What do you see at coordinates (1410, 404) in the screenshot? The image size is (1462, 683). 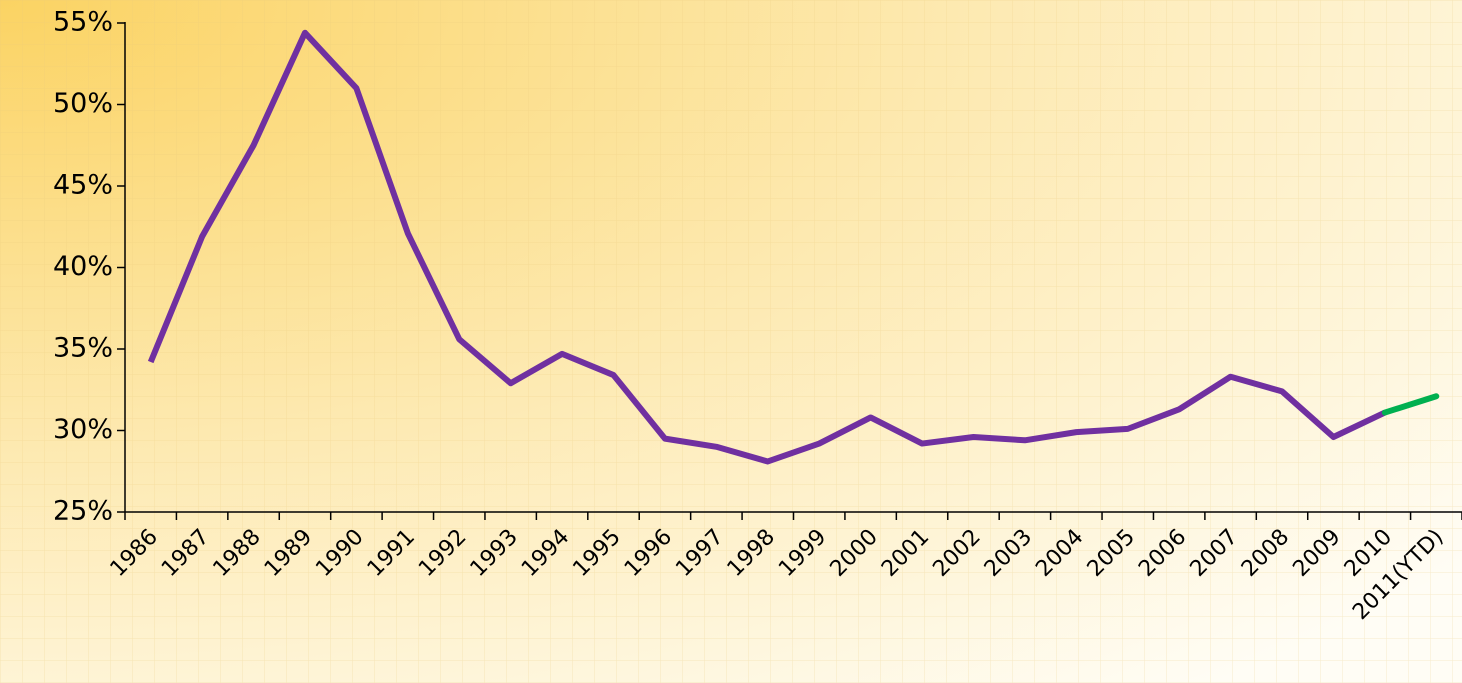 I see `ytd-line-segment` at bounding box center [1410, 404].